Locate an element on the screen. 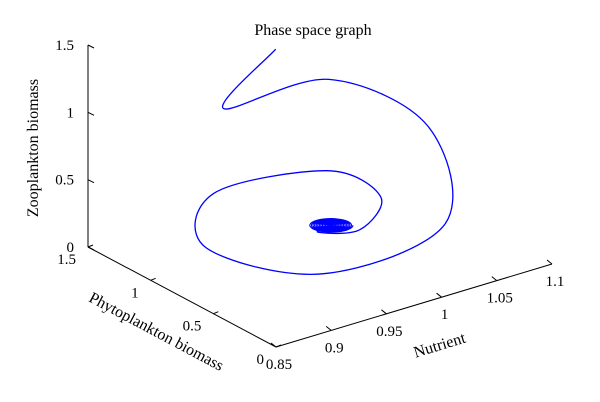 The width and height of the screenshot is (600, 402). y-tick-label: 0.5 is located at coordinates (192, 327).